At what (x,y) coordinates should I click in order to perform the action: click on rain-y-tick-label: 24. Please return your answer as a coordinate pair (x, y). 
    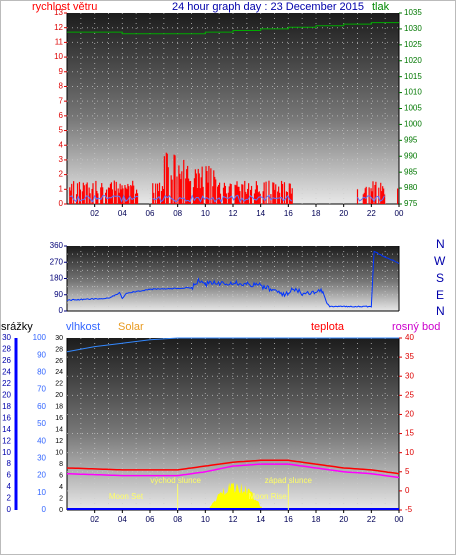
    Looking at the image, I should click on (6, 372).